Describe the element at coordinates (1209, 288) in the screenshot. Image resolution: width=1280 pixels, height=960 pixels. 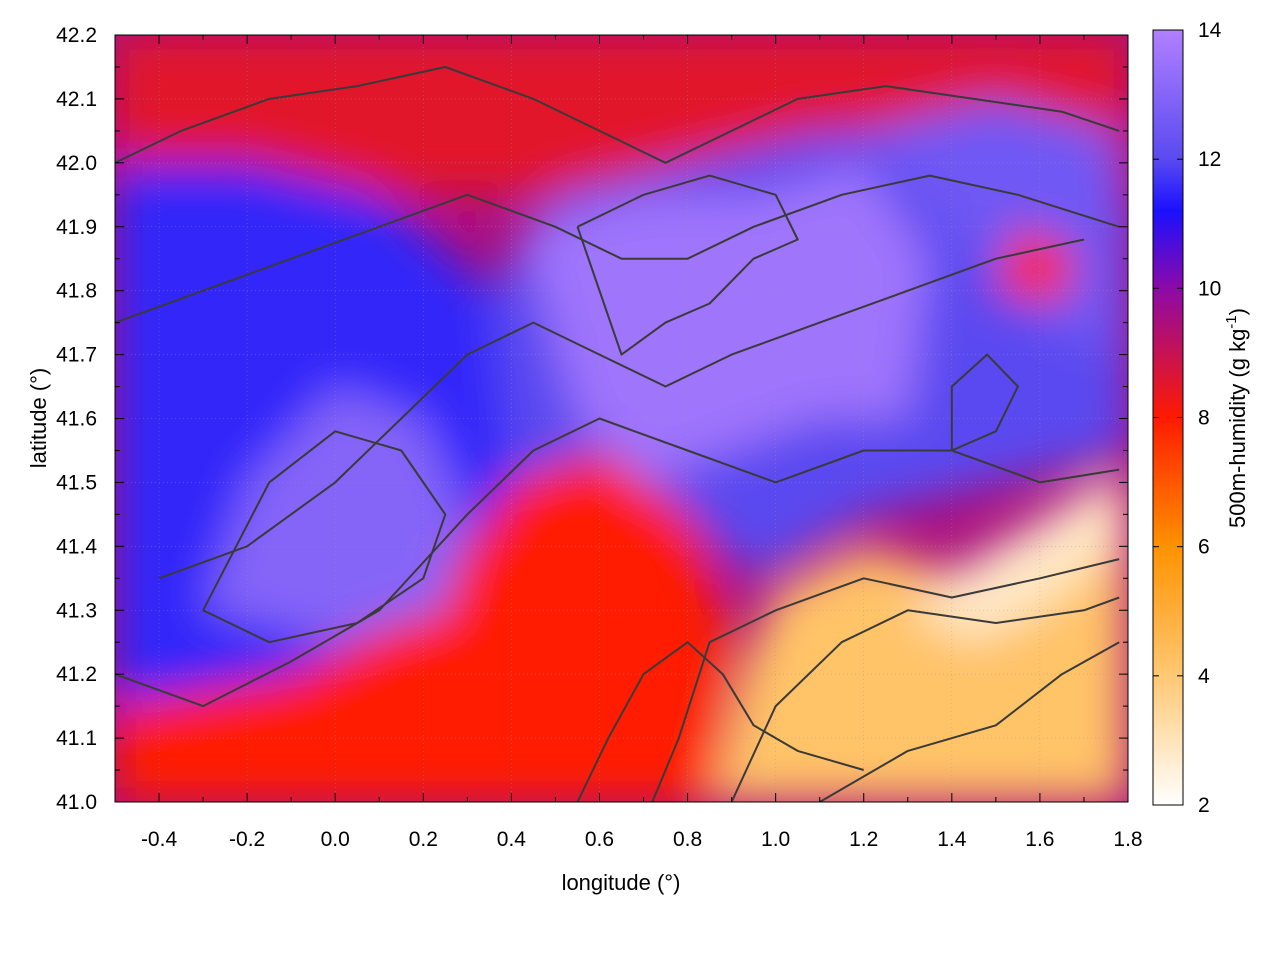
I see `colorbar-tick-label: 10` at that location.